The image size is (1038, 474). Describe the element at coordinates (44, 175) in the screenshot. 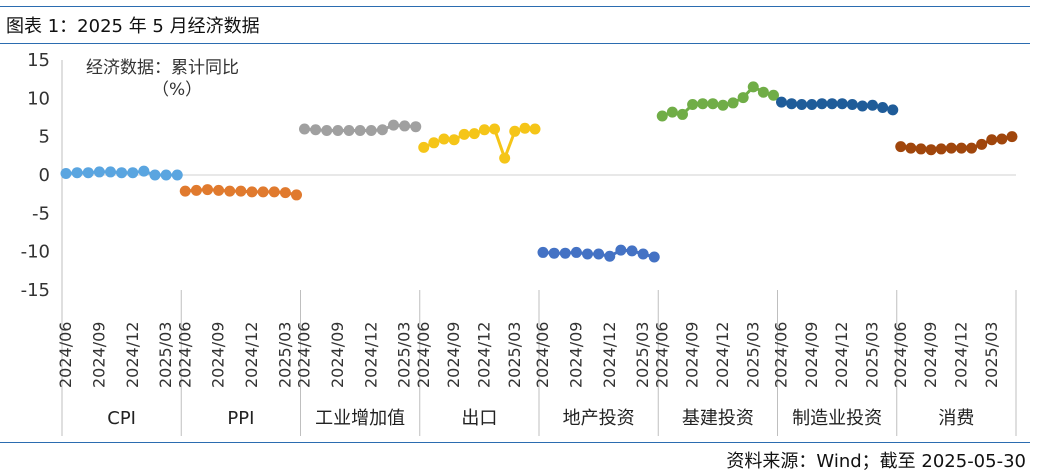

I see `y-tick-label: 0` at that location.